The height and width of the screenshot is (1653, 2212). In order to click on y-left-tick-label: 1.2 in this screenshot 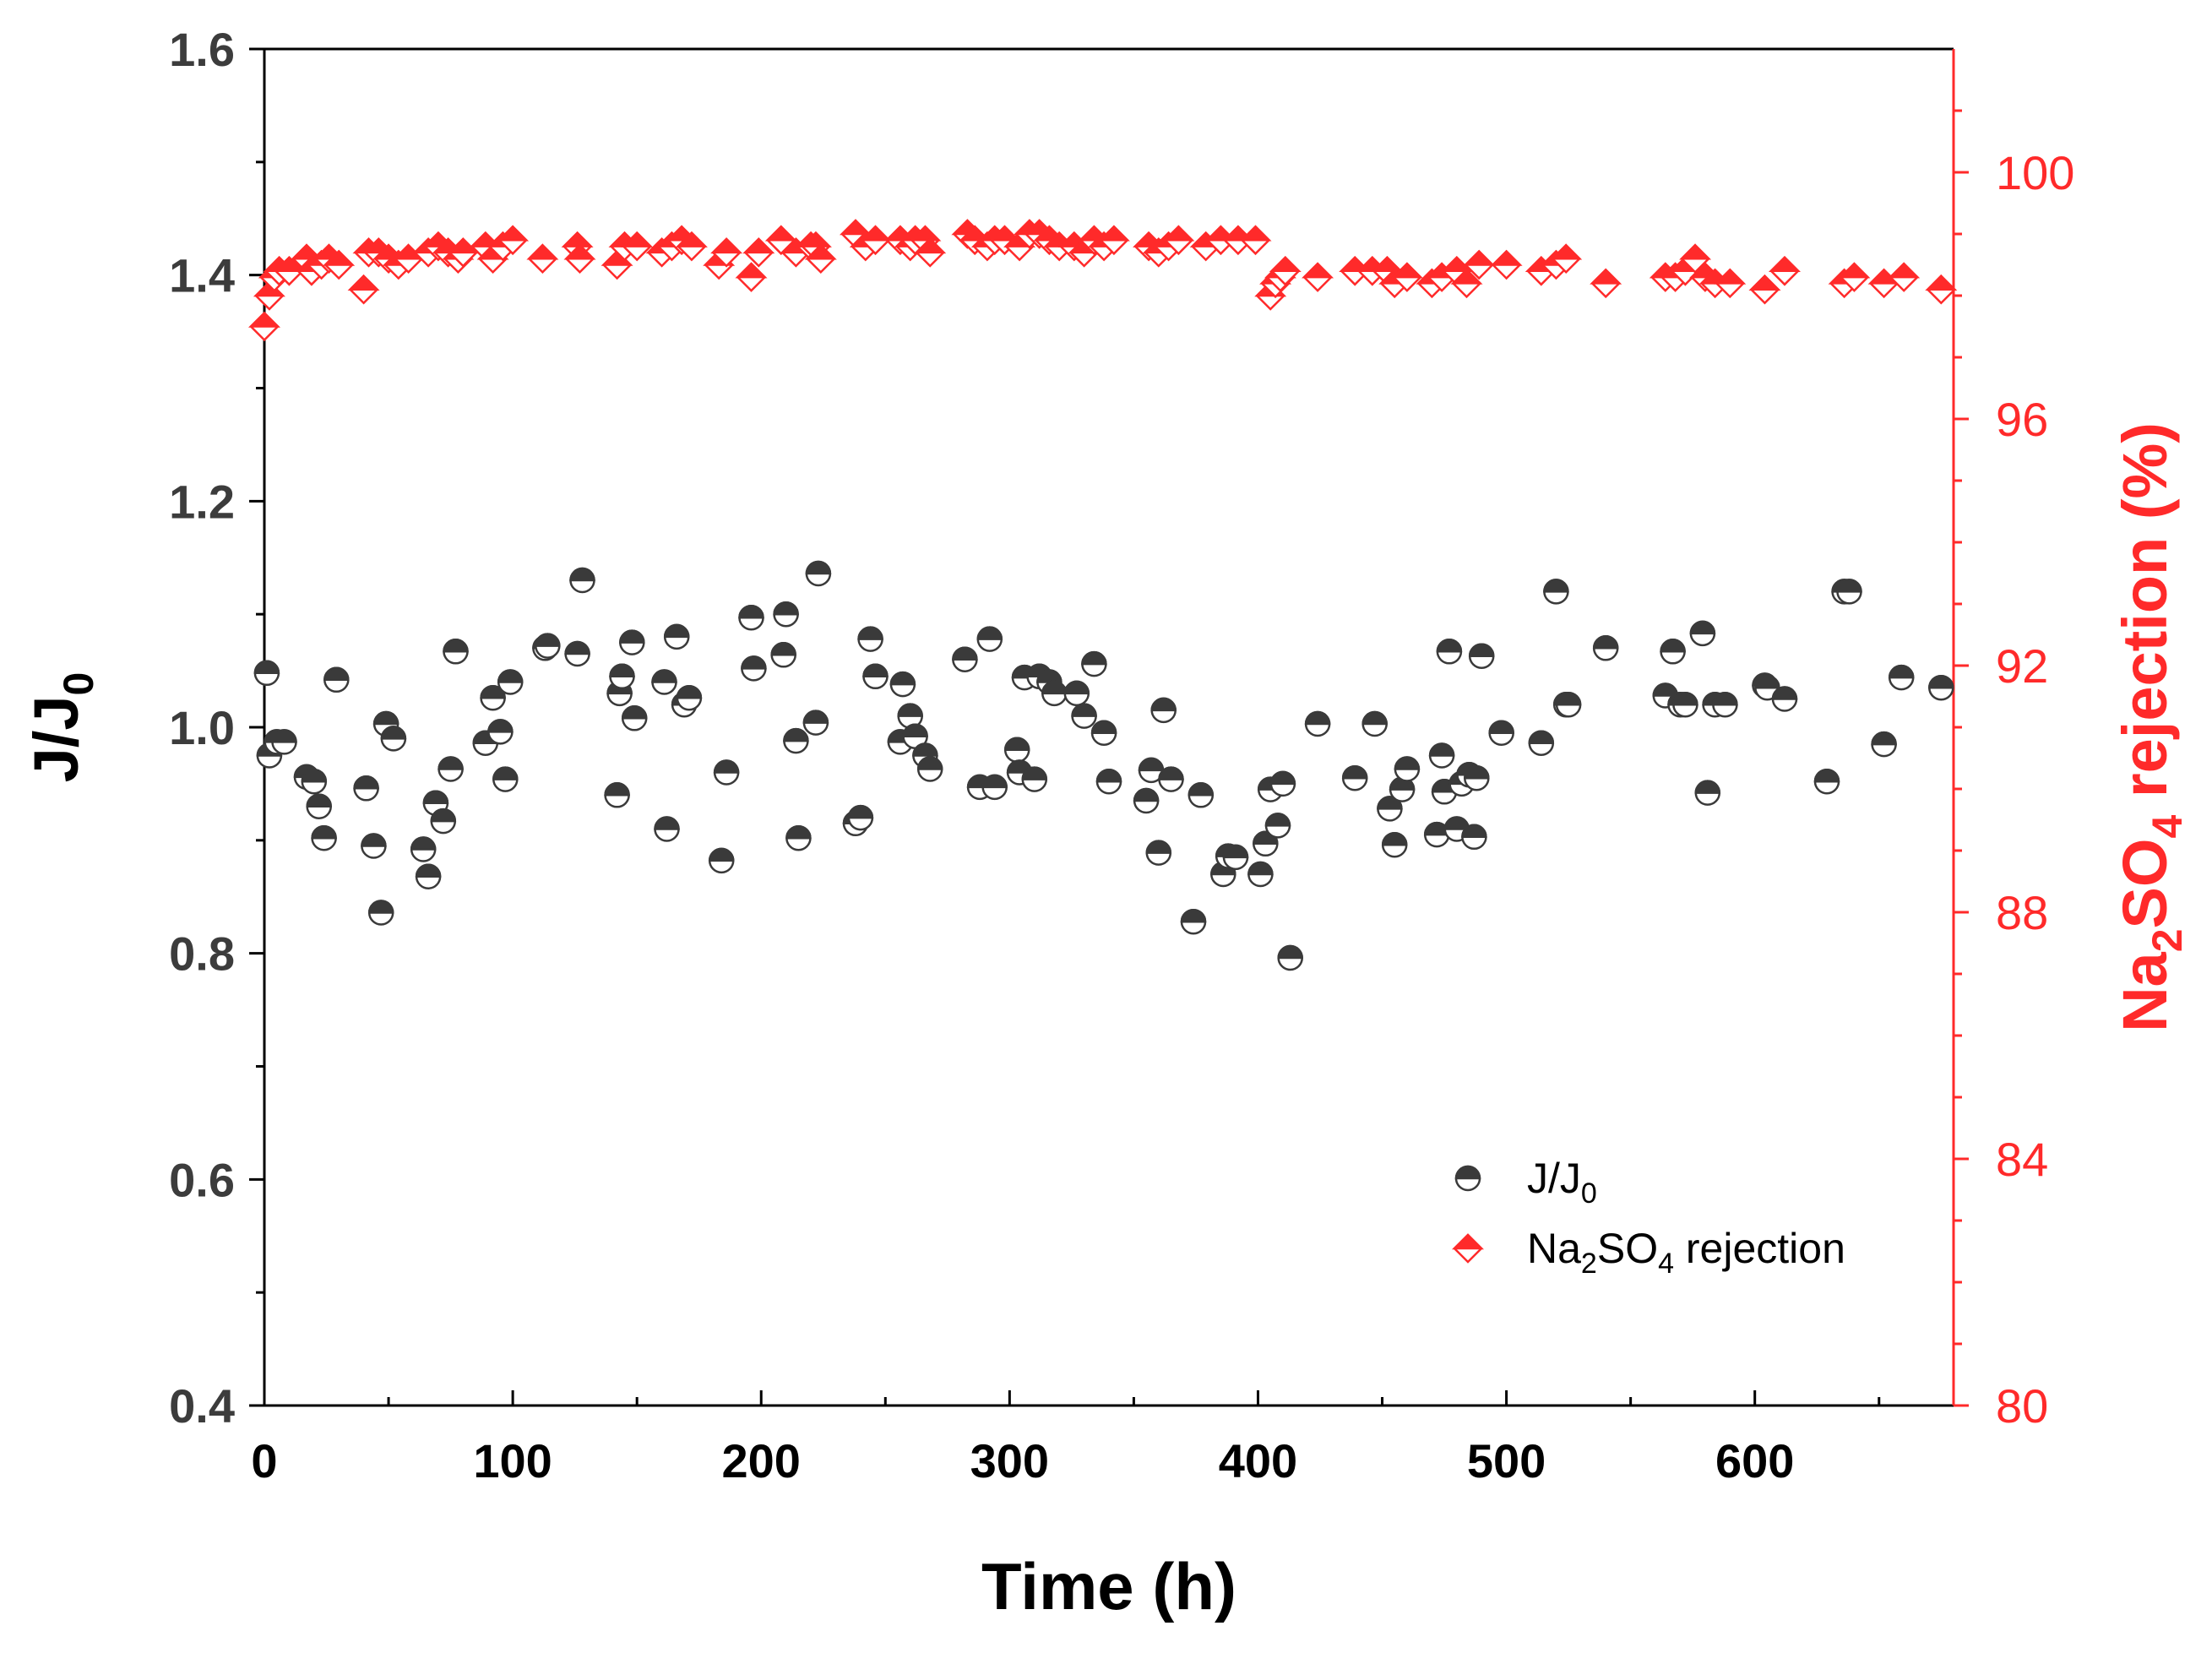, I will do `click(202, 501)`.